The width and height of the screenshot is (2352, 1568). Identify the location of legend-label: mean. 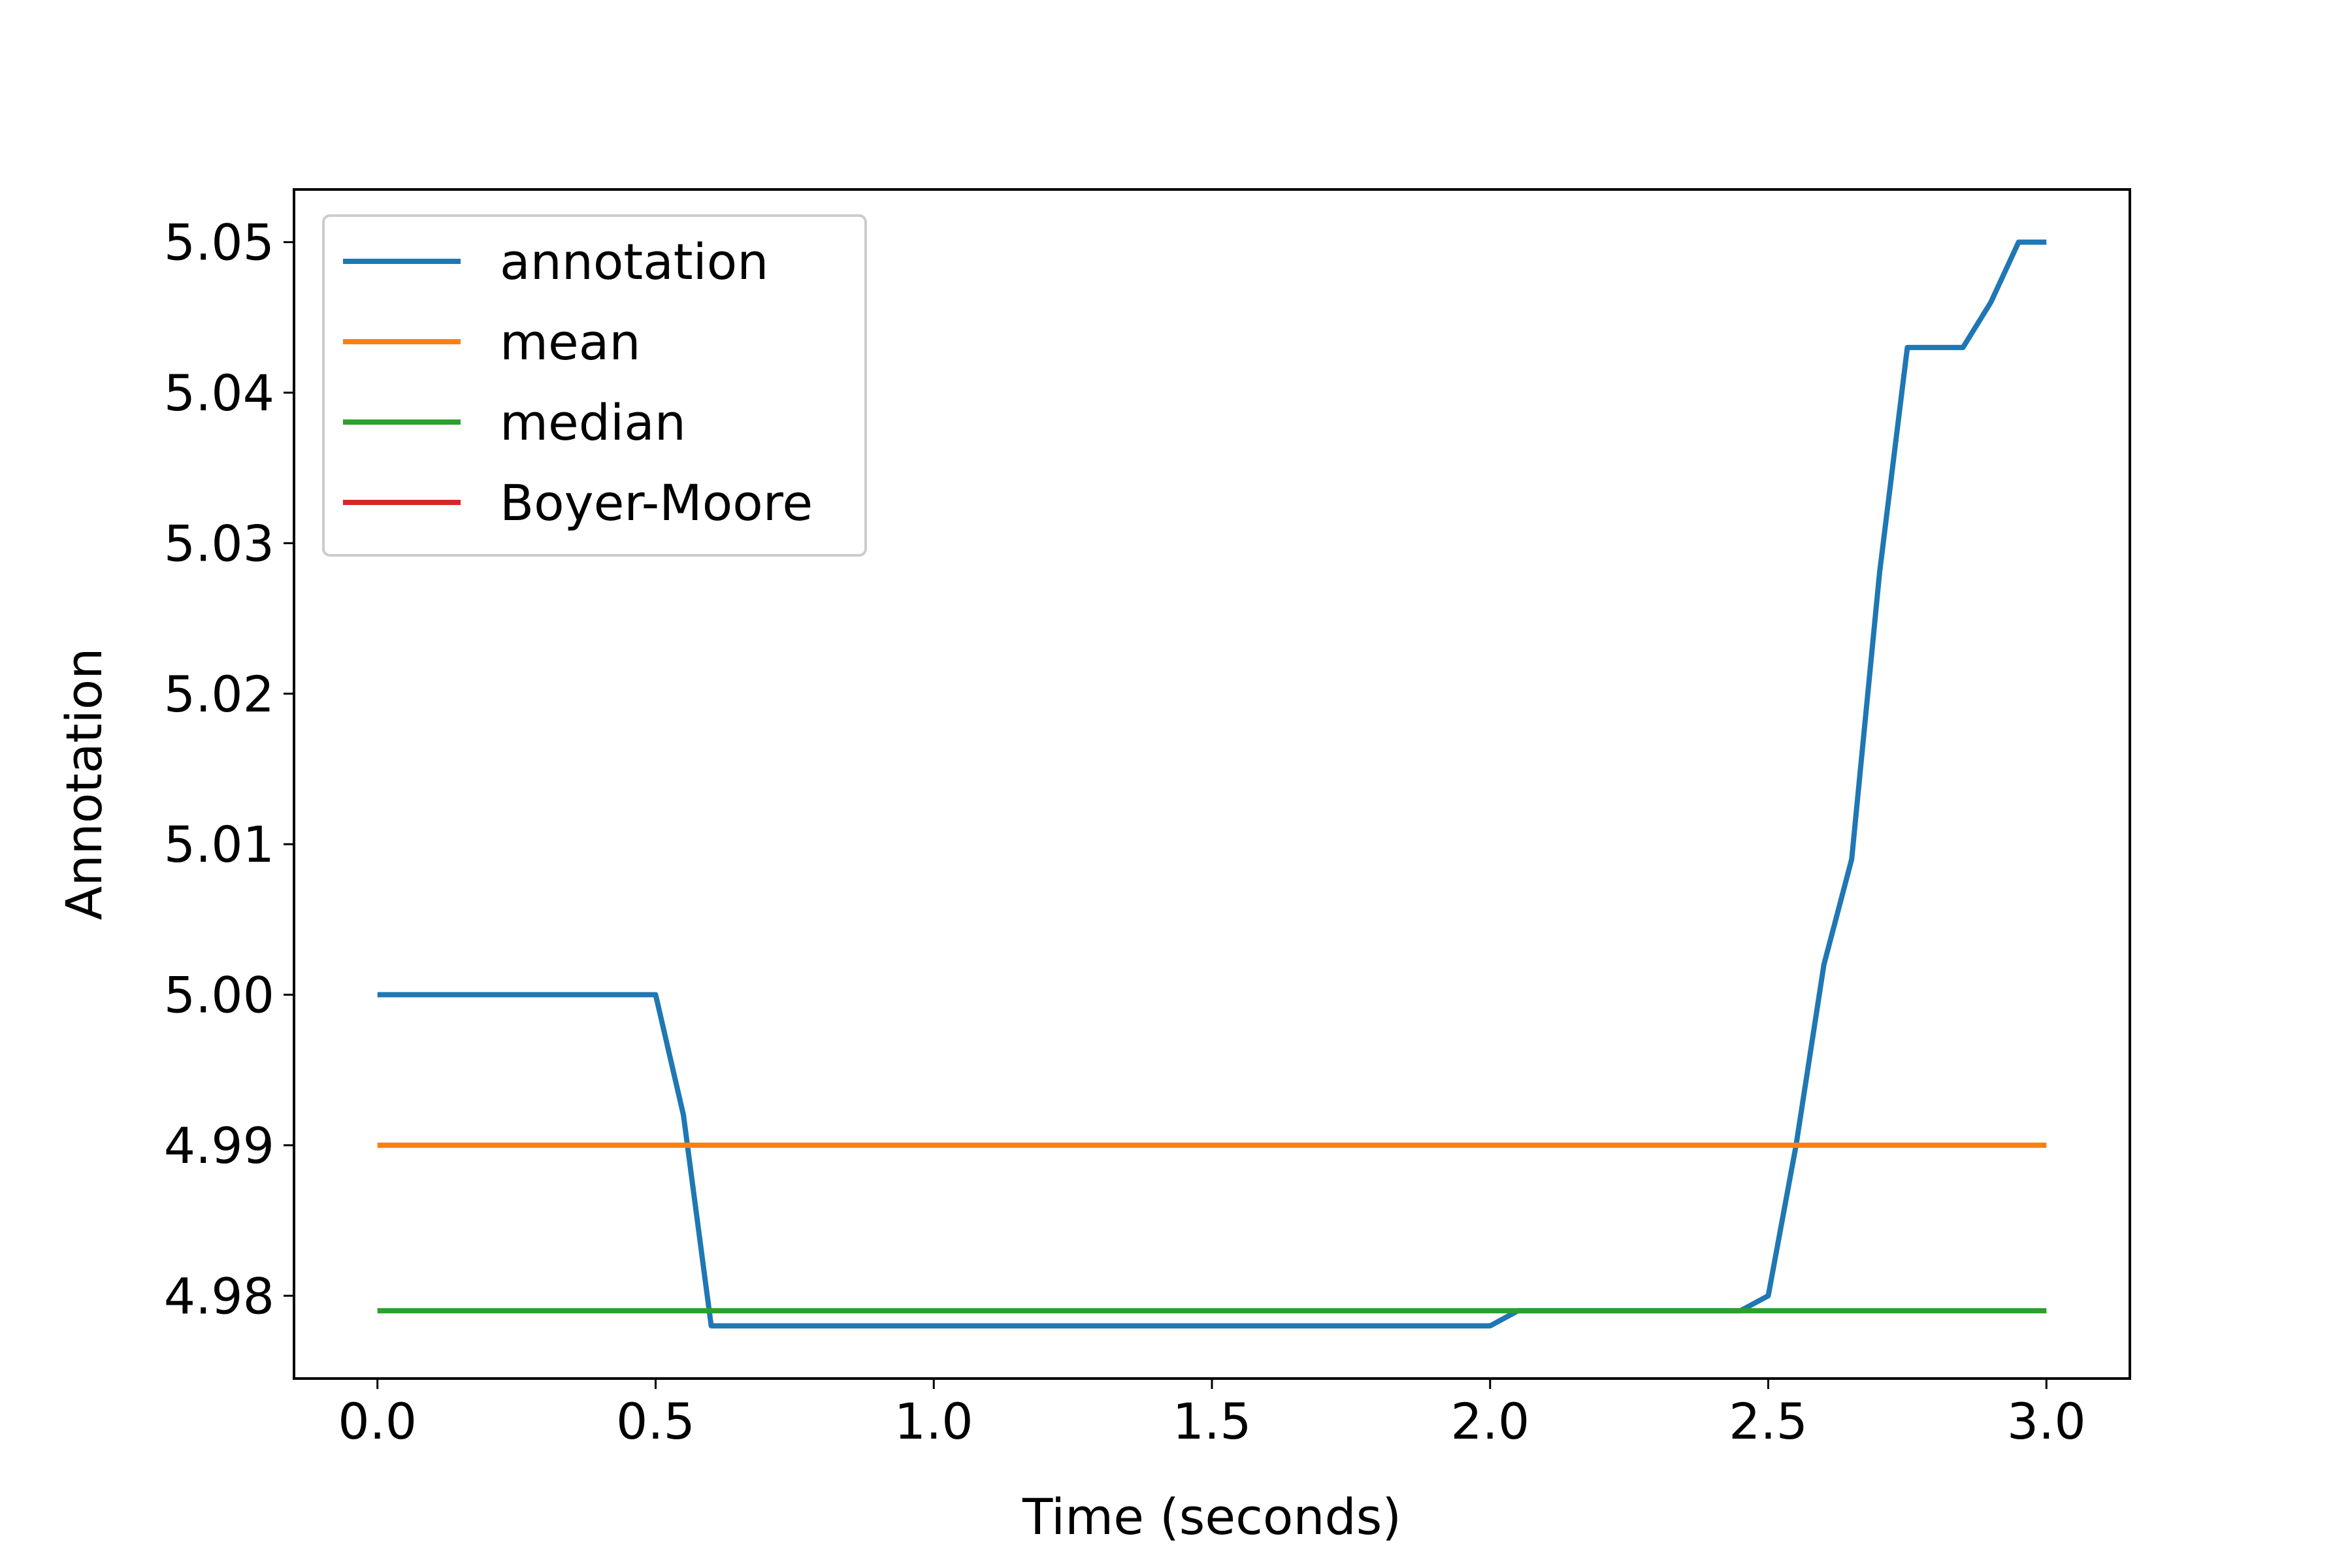
(570, 342).